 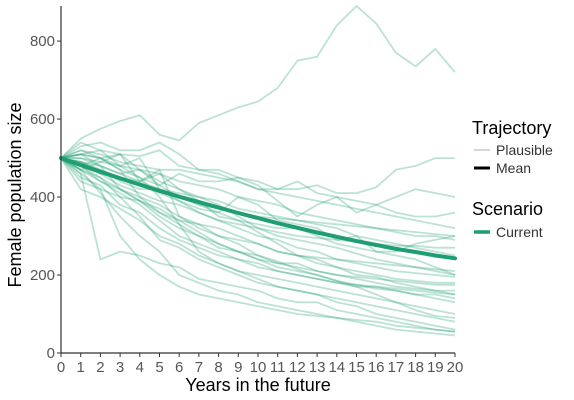 I want to click on y-tick-label-600: 600, so click(x=42, y=119).